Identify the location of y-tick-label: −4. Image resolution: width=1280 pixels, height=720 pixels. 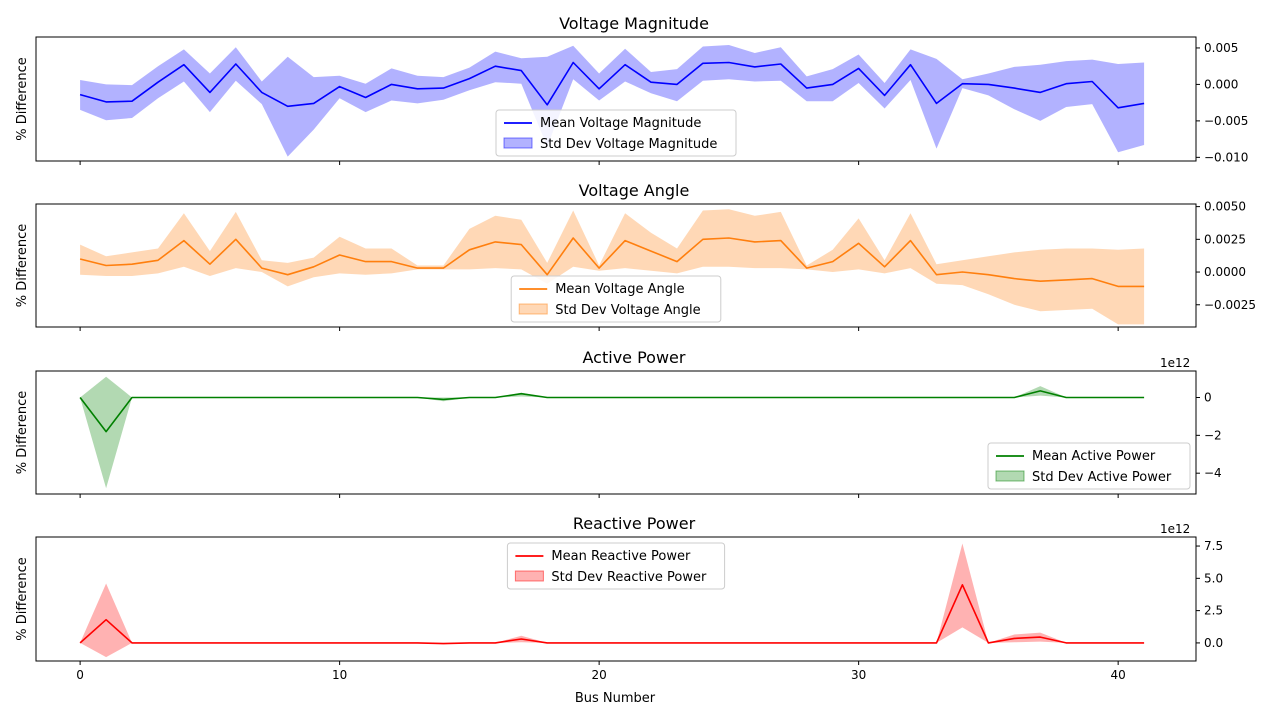
(1213, 473).